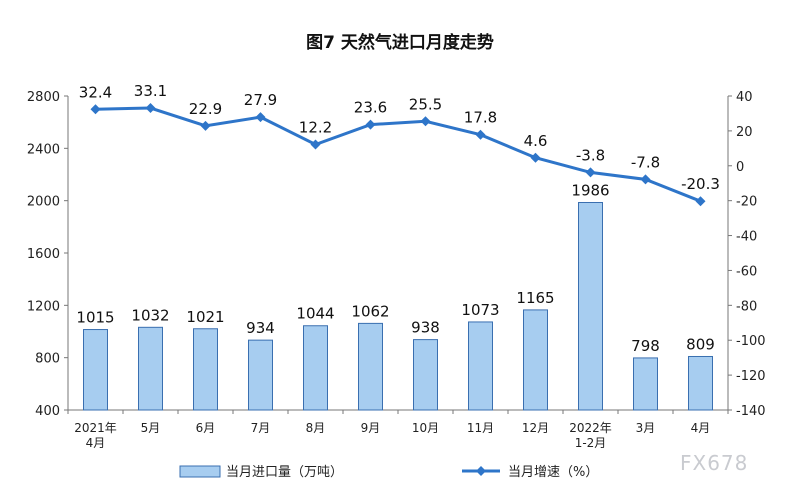 Image resolution: width=800 pixels, height=496 pixels. What do you see at coordinates (751, 341) in the screenshot?
I see `right-tick-label: -100` at bounding box center [751, 341].